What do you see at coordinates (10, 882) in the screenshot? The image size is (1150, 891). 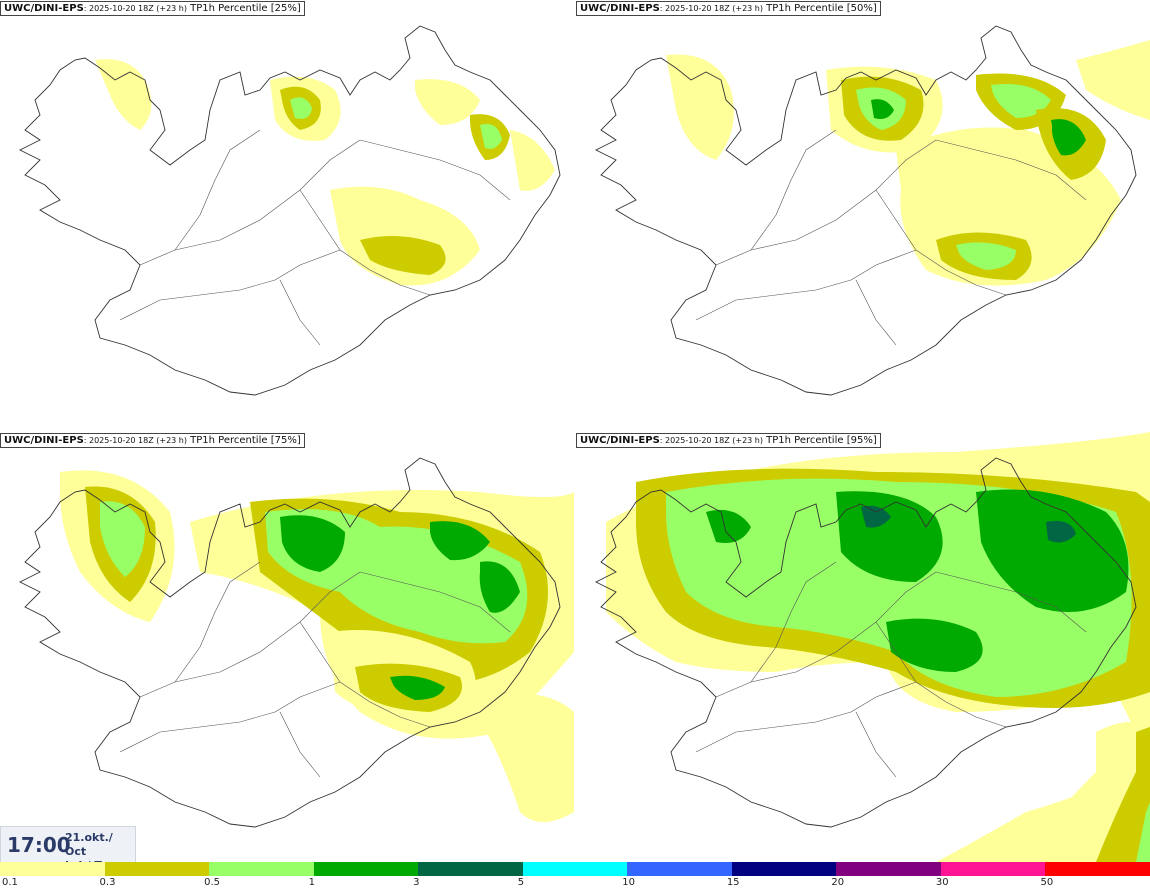 I see `legend-tick-label: 0.1` at bounding box center [10, 882].